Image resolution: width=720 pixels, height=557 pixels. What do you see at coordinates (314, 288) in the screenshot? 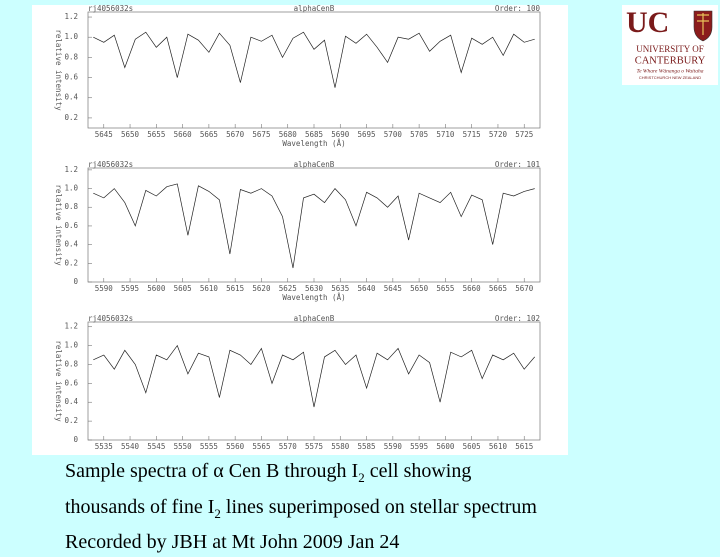
I see `x-tick-label: 5630` at bounding box center [314, 288].